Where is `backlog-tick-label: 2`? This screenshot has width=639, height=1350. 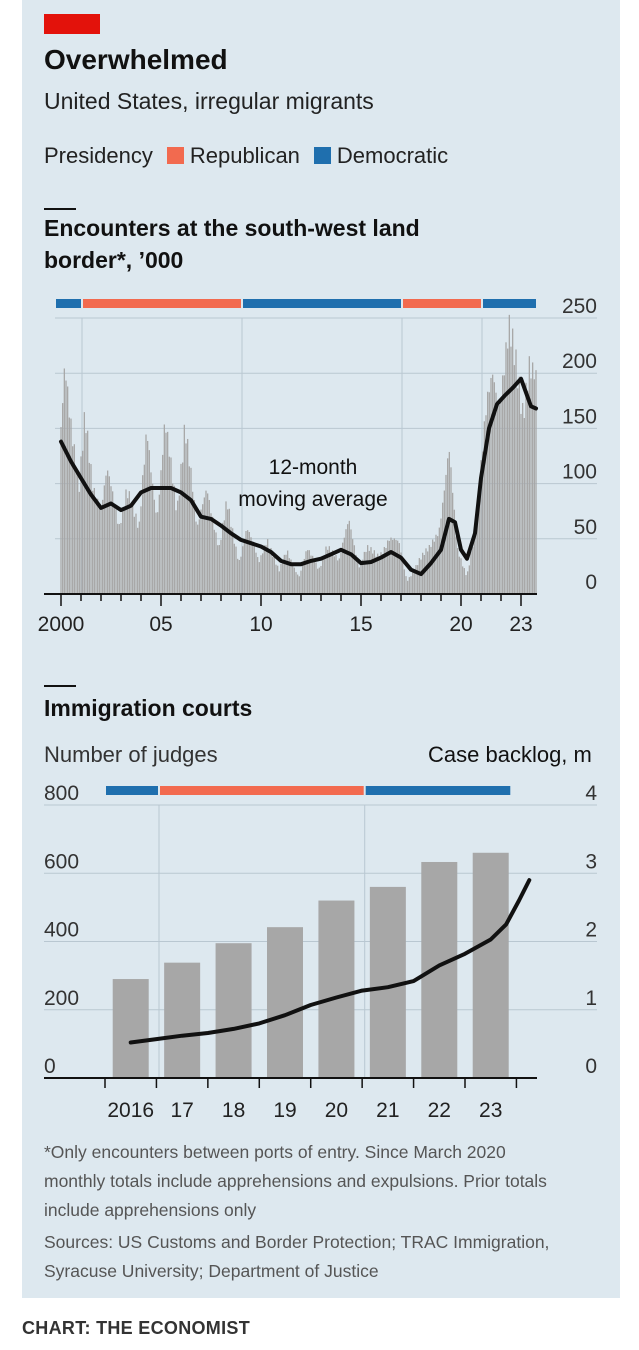 backlog-tick-label: 2 is located at coordinates (591, 930).